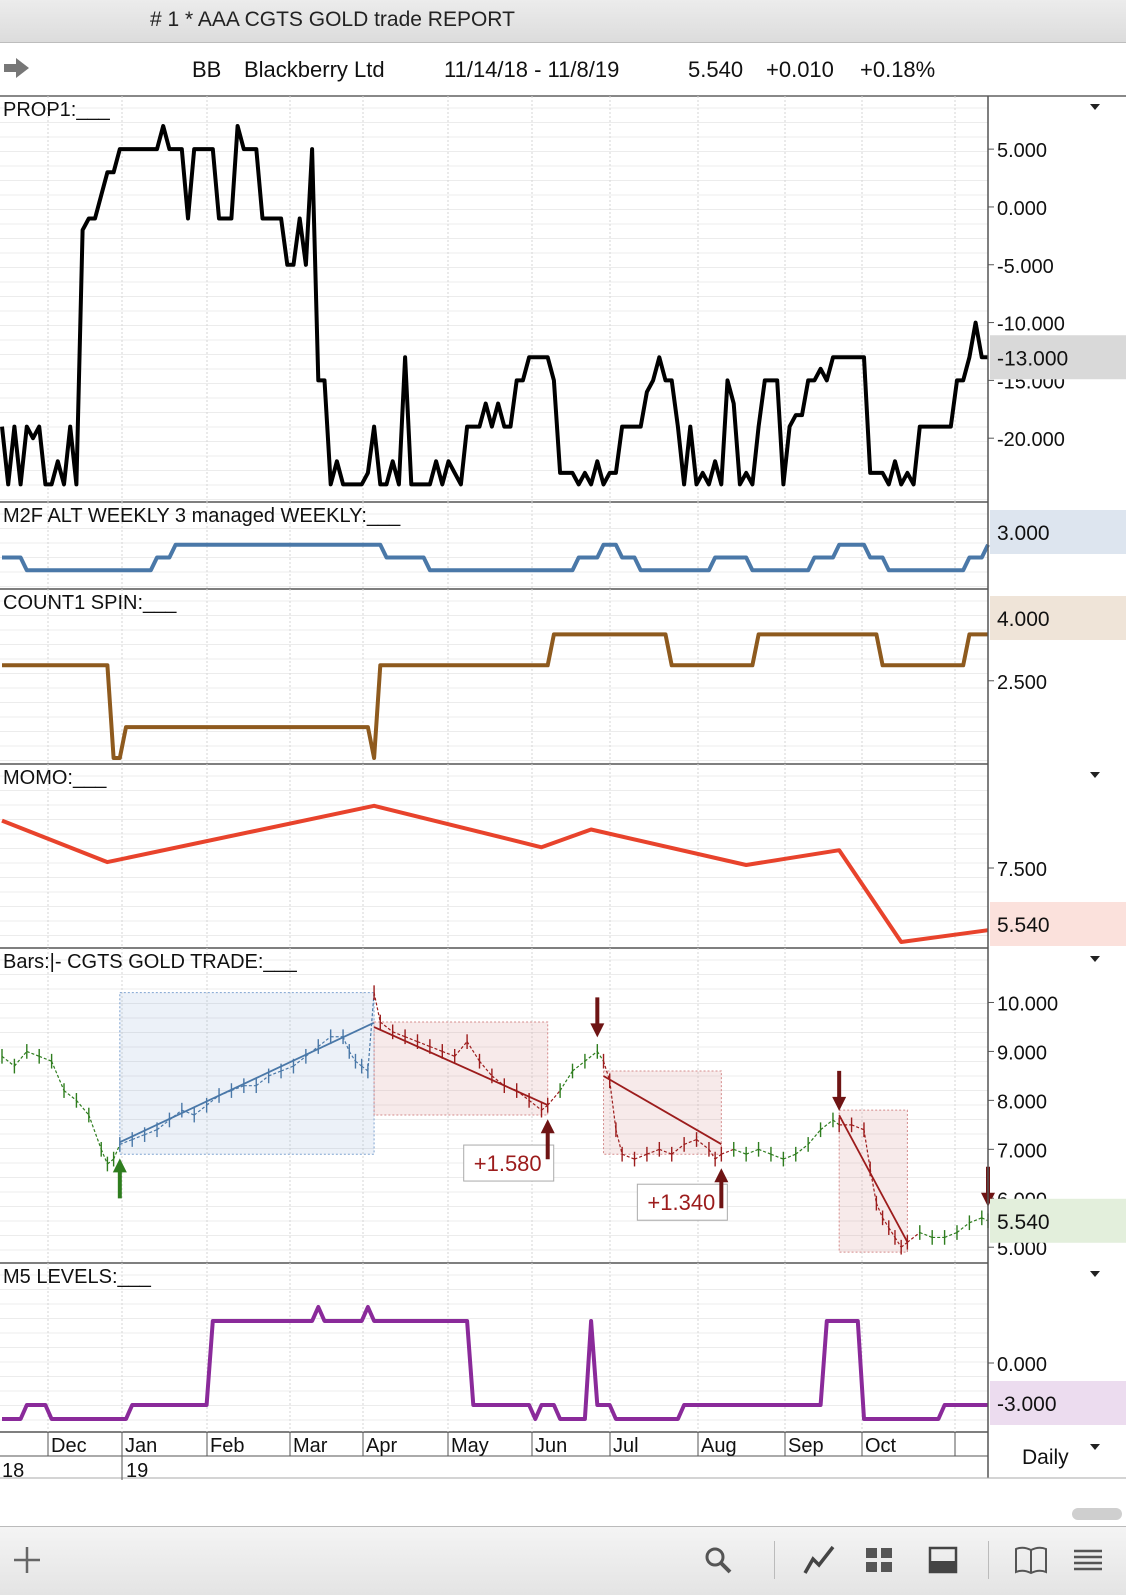 This screenshot has width=1126, height=1595. What do you see at coordinates (310, 1446) in the screenshot?
I see `month-label: Mar` at bounding box center [310, 1446].